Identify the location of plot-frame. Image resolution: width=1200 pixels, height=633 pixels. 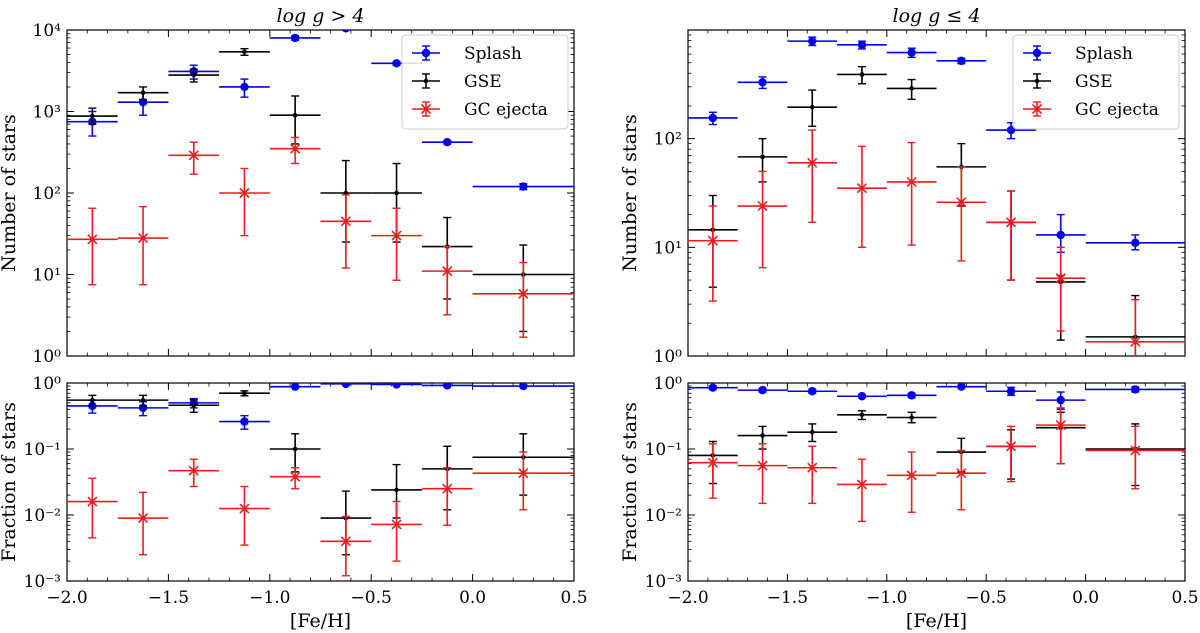
(936, 482).